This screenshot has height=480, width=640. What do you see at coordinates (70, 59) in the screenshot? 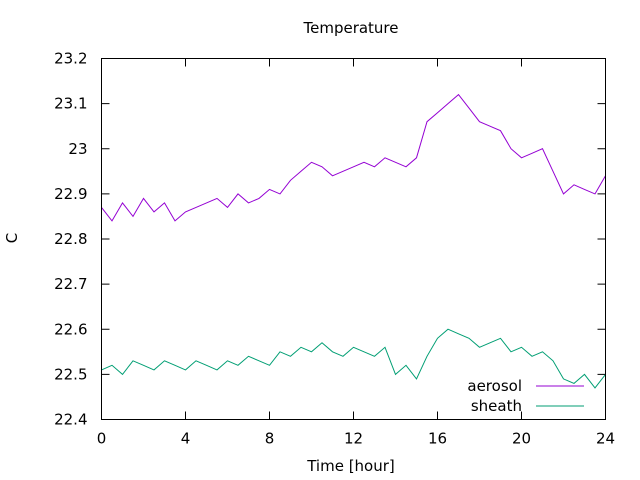
I see `y-tick-label: 23.2` at bounding box center [70, 59].